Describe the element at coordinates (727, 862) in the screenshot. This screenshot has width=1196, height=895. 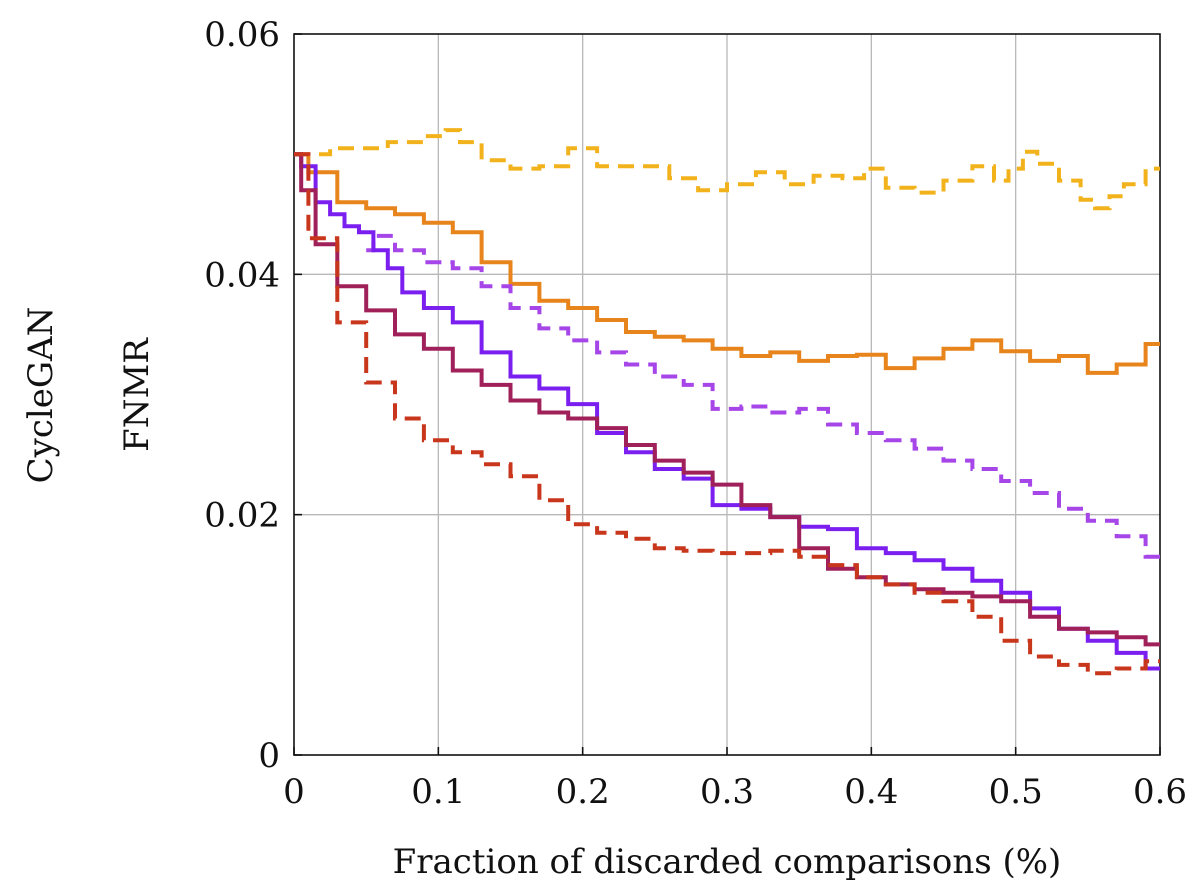
I see `x-axis-label: Fraction of discarded comparisons (%)` at that location.